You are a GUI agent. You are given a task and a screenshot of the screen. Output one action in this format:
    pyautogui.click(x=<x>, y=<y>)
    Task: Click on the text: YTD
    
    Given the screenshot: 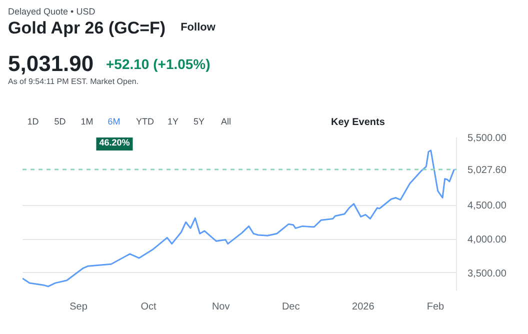 What is the action you would take?
    pyautogui.click(x=145, y=121)
    